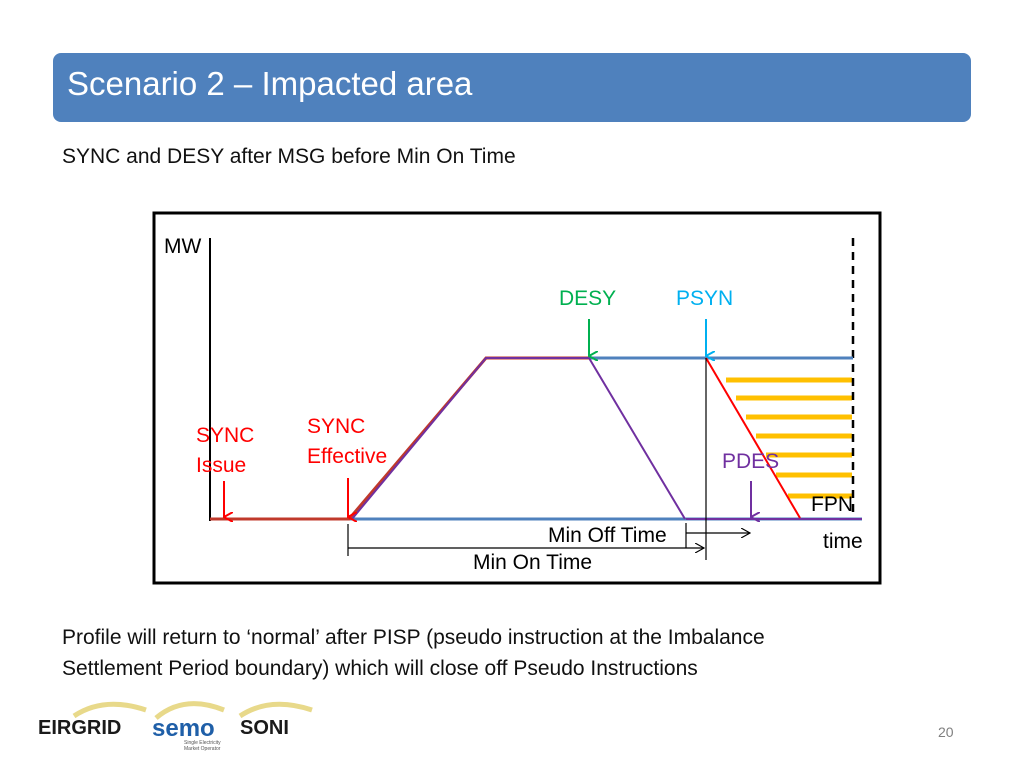  Describe the element at coordinates (843, 541) in the screenshot. I see `x-axis-label: time` at that location.